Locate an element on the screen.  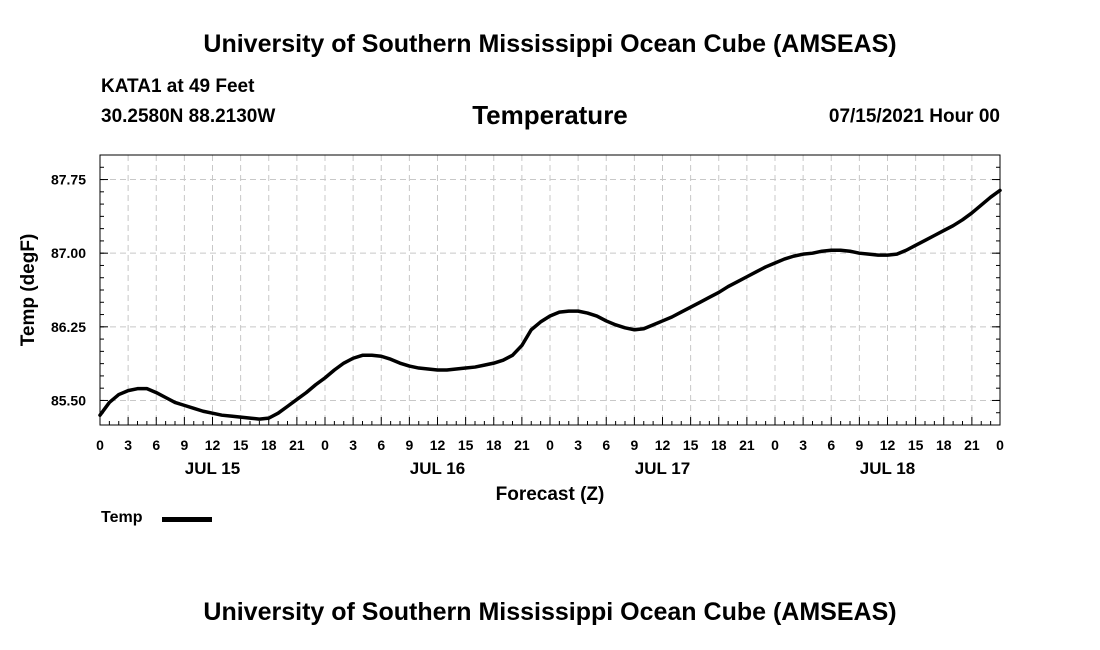
station-label: KATA1 at 49 Feet is located at coordinates (178, 86).